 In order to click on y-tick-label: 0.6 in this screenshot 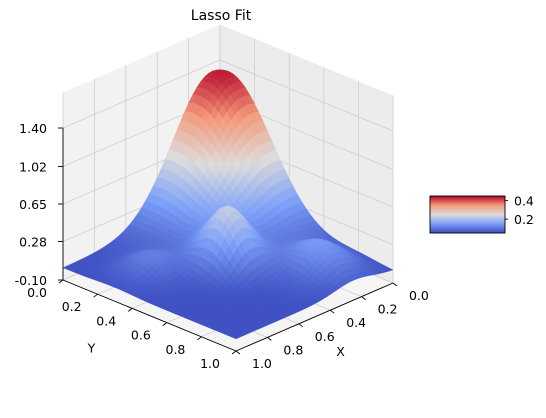, I will do `click(141, 335)`.